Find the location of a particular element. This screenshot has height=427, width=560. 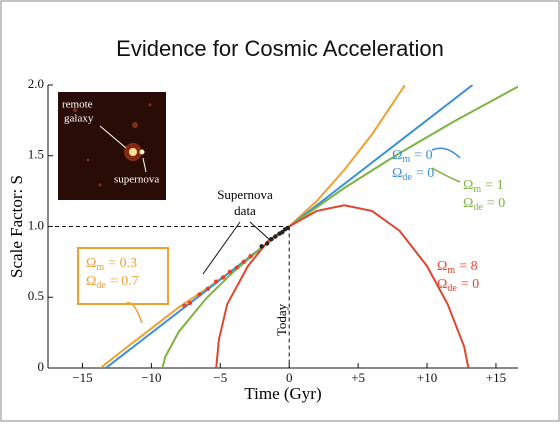

y-tick-label: 1.0 is located at coordinates (36, 224).